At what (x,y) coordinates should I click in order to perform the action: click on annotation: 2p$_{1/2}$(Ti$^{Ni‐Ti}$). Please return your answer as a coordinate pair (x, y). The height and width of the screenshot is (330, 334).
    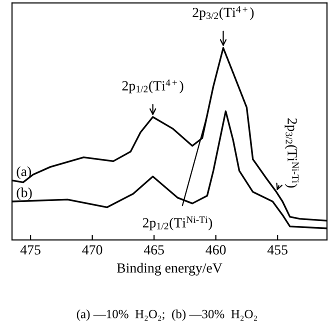
    Looking at the image, I should click on (177, 223).